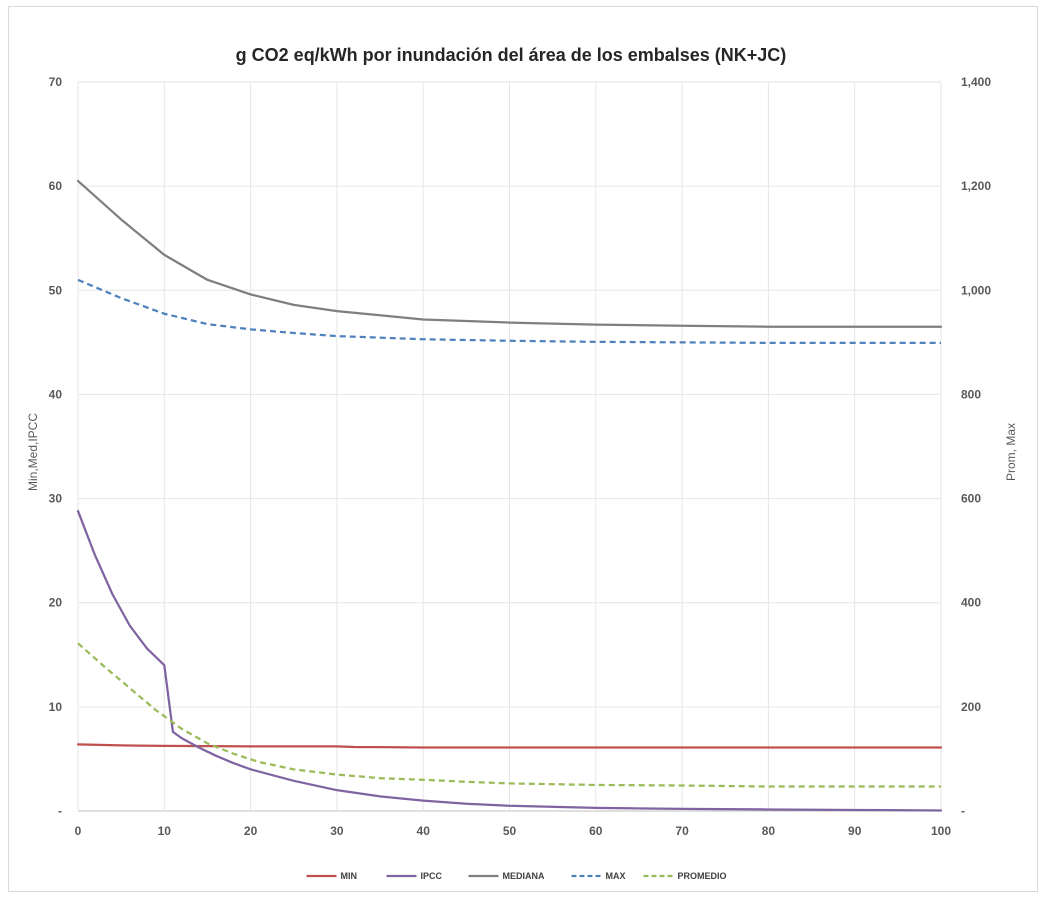 The width and height of the screenshot is (1042, 897). Describe the element at coordinates (702, 876) in the screenshot. I see `legend-label: PROMEDIO` at that location.